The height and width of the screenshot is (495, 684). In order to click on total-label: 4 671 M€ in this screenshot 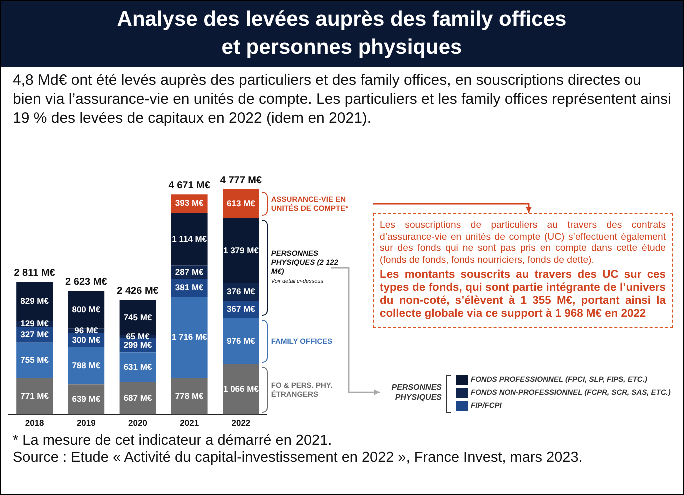, I will do `click(189, 186)`.